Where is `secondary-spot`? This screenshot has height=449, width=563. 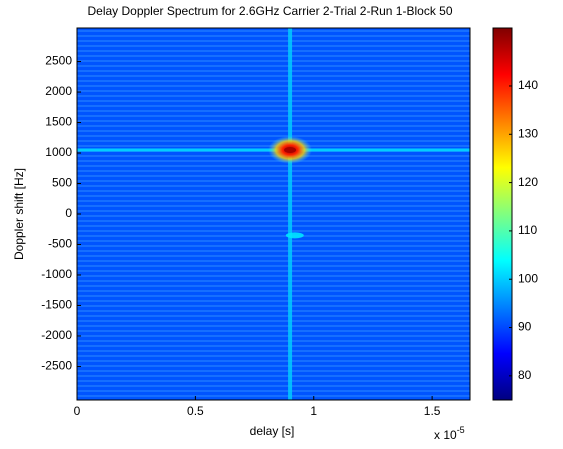 secondary-spot is located at coordinates (294, 235).